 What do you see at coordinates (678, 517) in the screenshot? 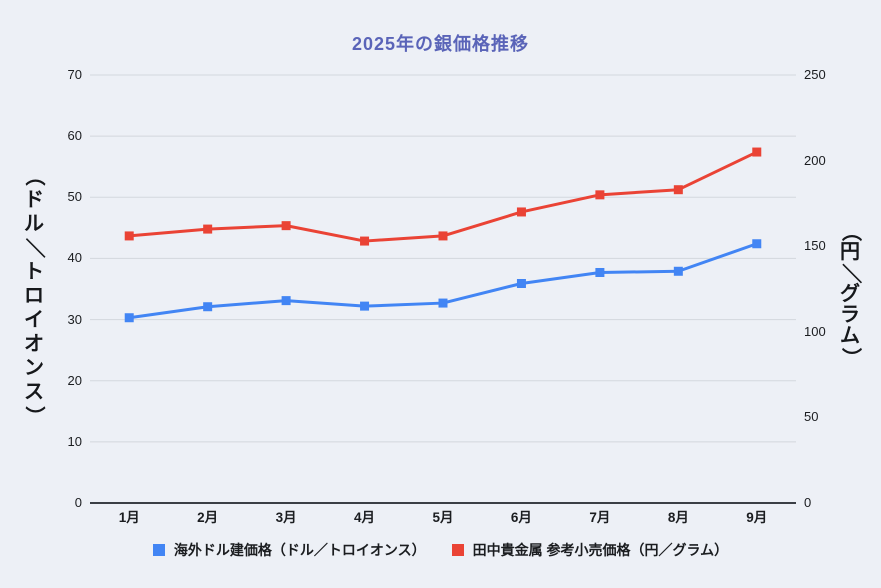
I see `x-axis-label-8: 8月` at bounding box center [678, 517].